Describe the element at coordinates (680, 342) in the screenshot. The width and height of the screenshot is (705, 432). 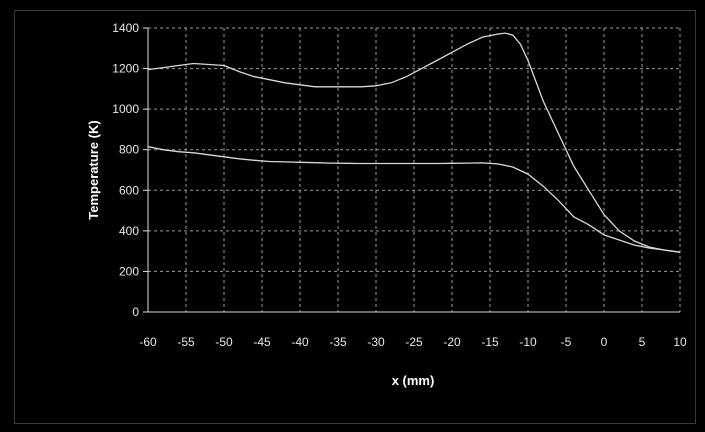
I see `x-tick-label: 10` at that location.